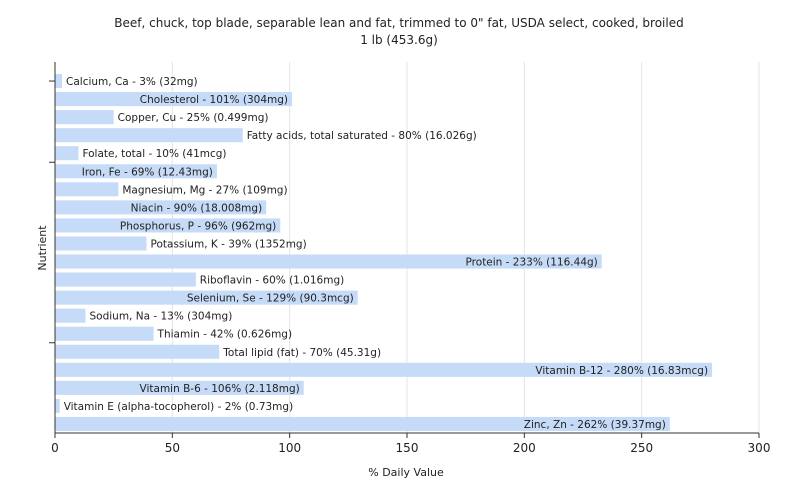 The width and height of the screenshot is (800, 504). I want to click on bar-label: Sodium, Na - 13% (304mg), so click(161, 317).